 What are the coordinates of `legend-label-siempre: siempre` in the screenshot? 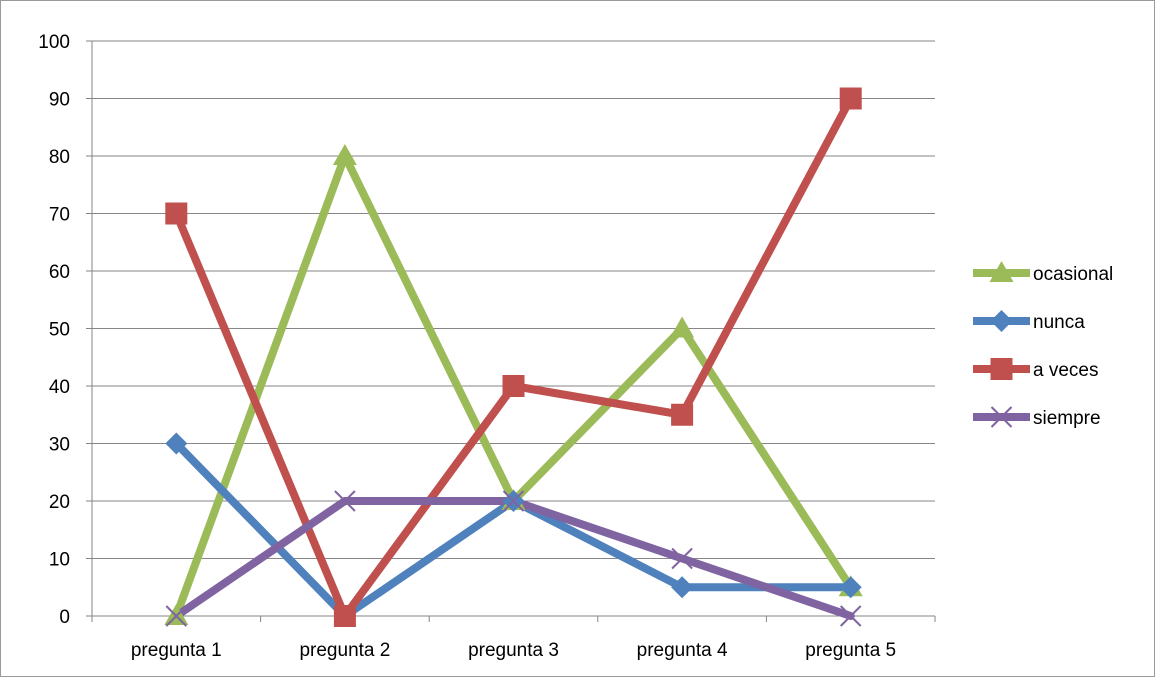 It's located at (1067, 418).